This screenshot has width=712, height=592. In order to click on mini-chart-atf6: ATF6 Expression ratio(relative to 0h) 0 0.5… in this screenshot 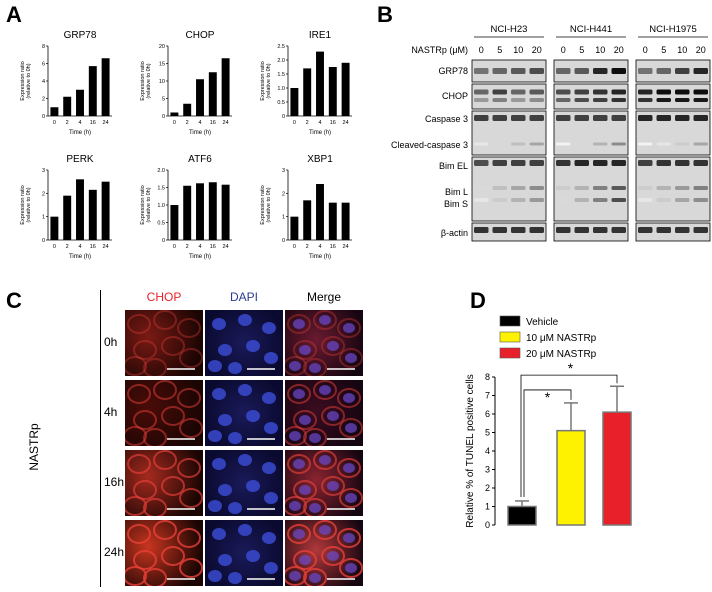, I will do `click(190, 217)`.